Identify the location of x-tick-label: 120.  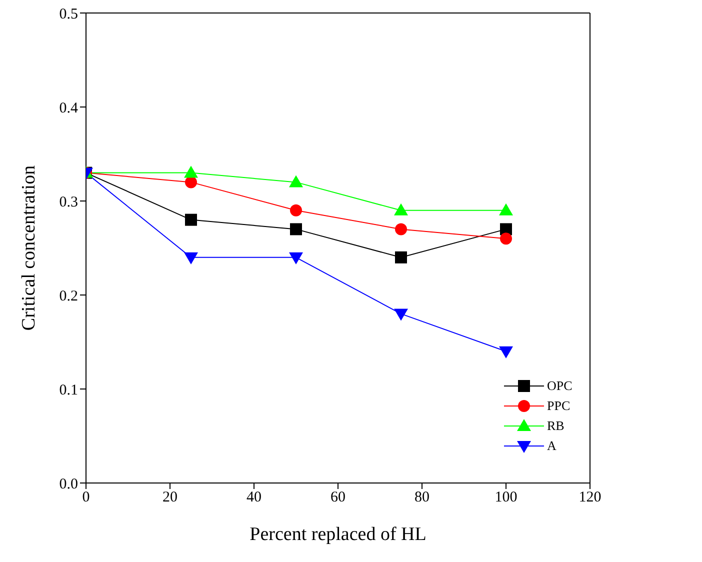
(590, 498).